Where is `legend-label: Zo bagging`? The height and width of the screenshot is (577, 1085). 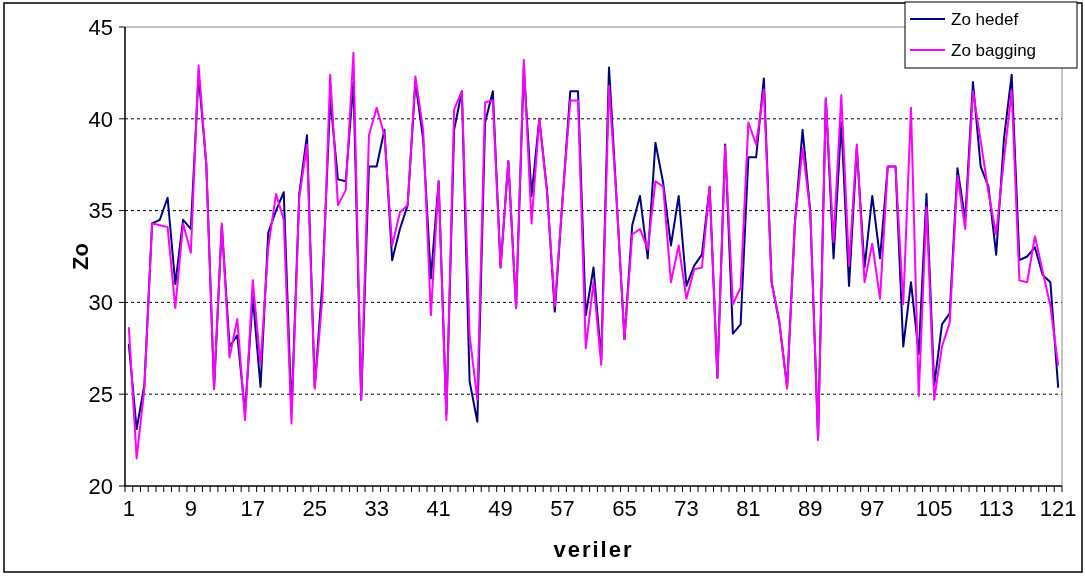 legend-label: Zo bagging is located at coordinates (994, 50).